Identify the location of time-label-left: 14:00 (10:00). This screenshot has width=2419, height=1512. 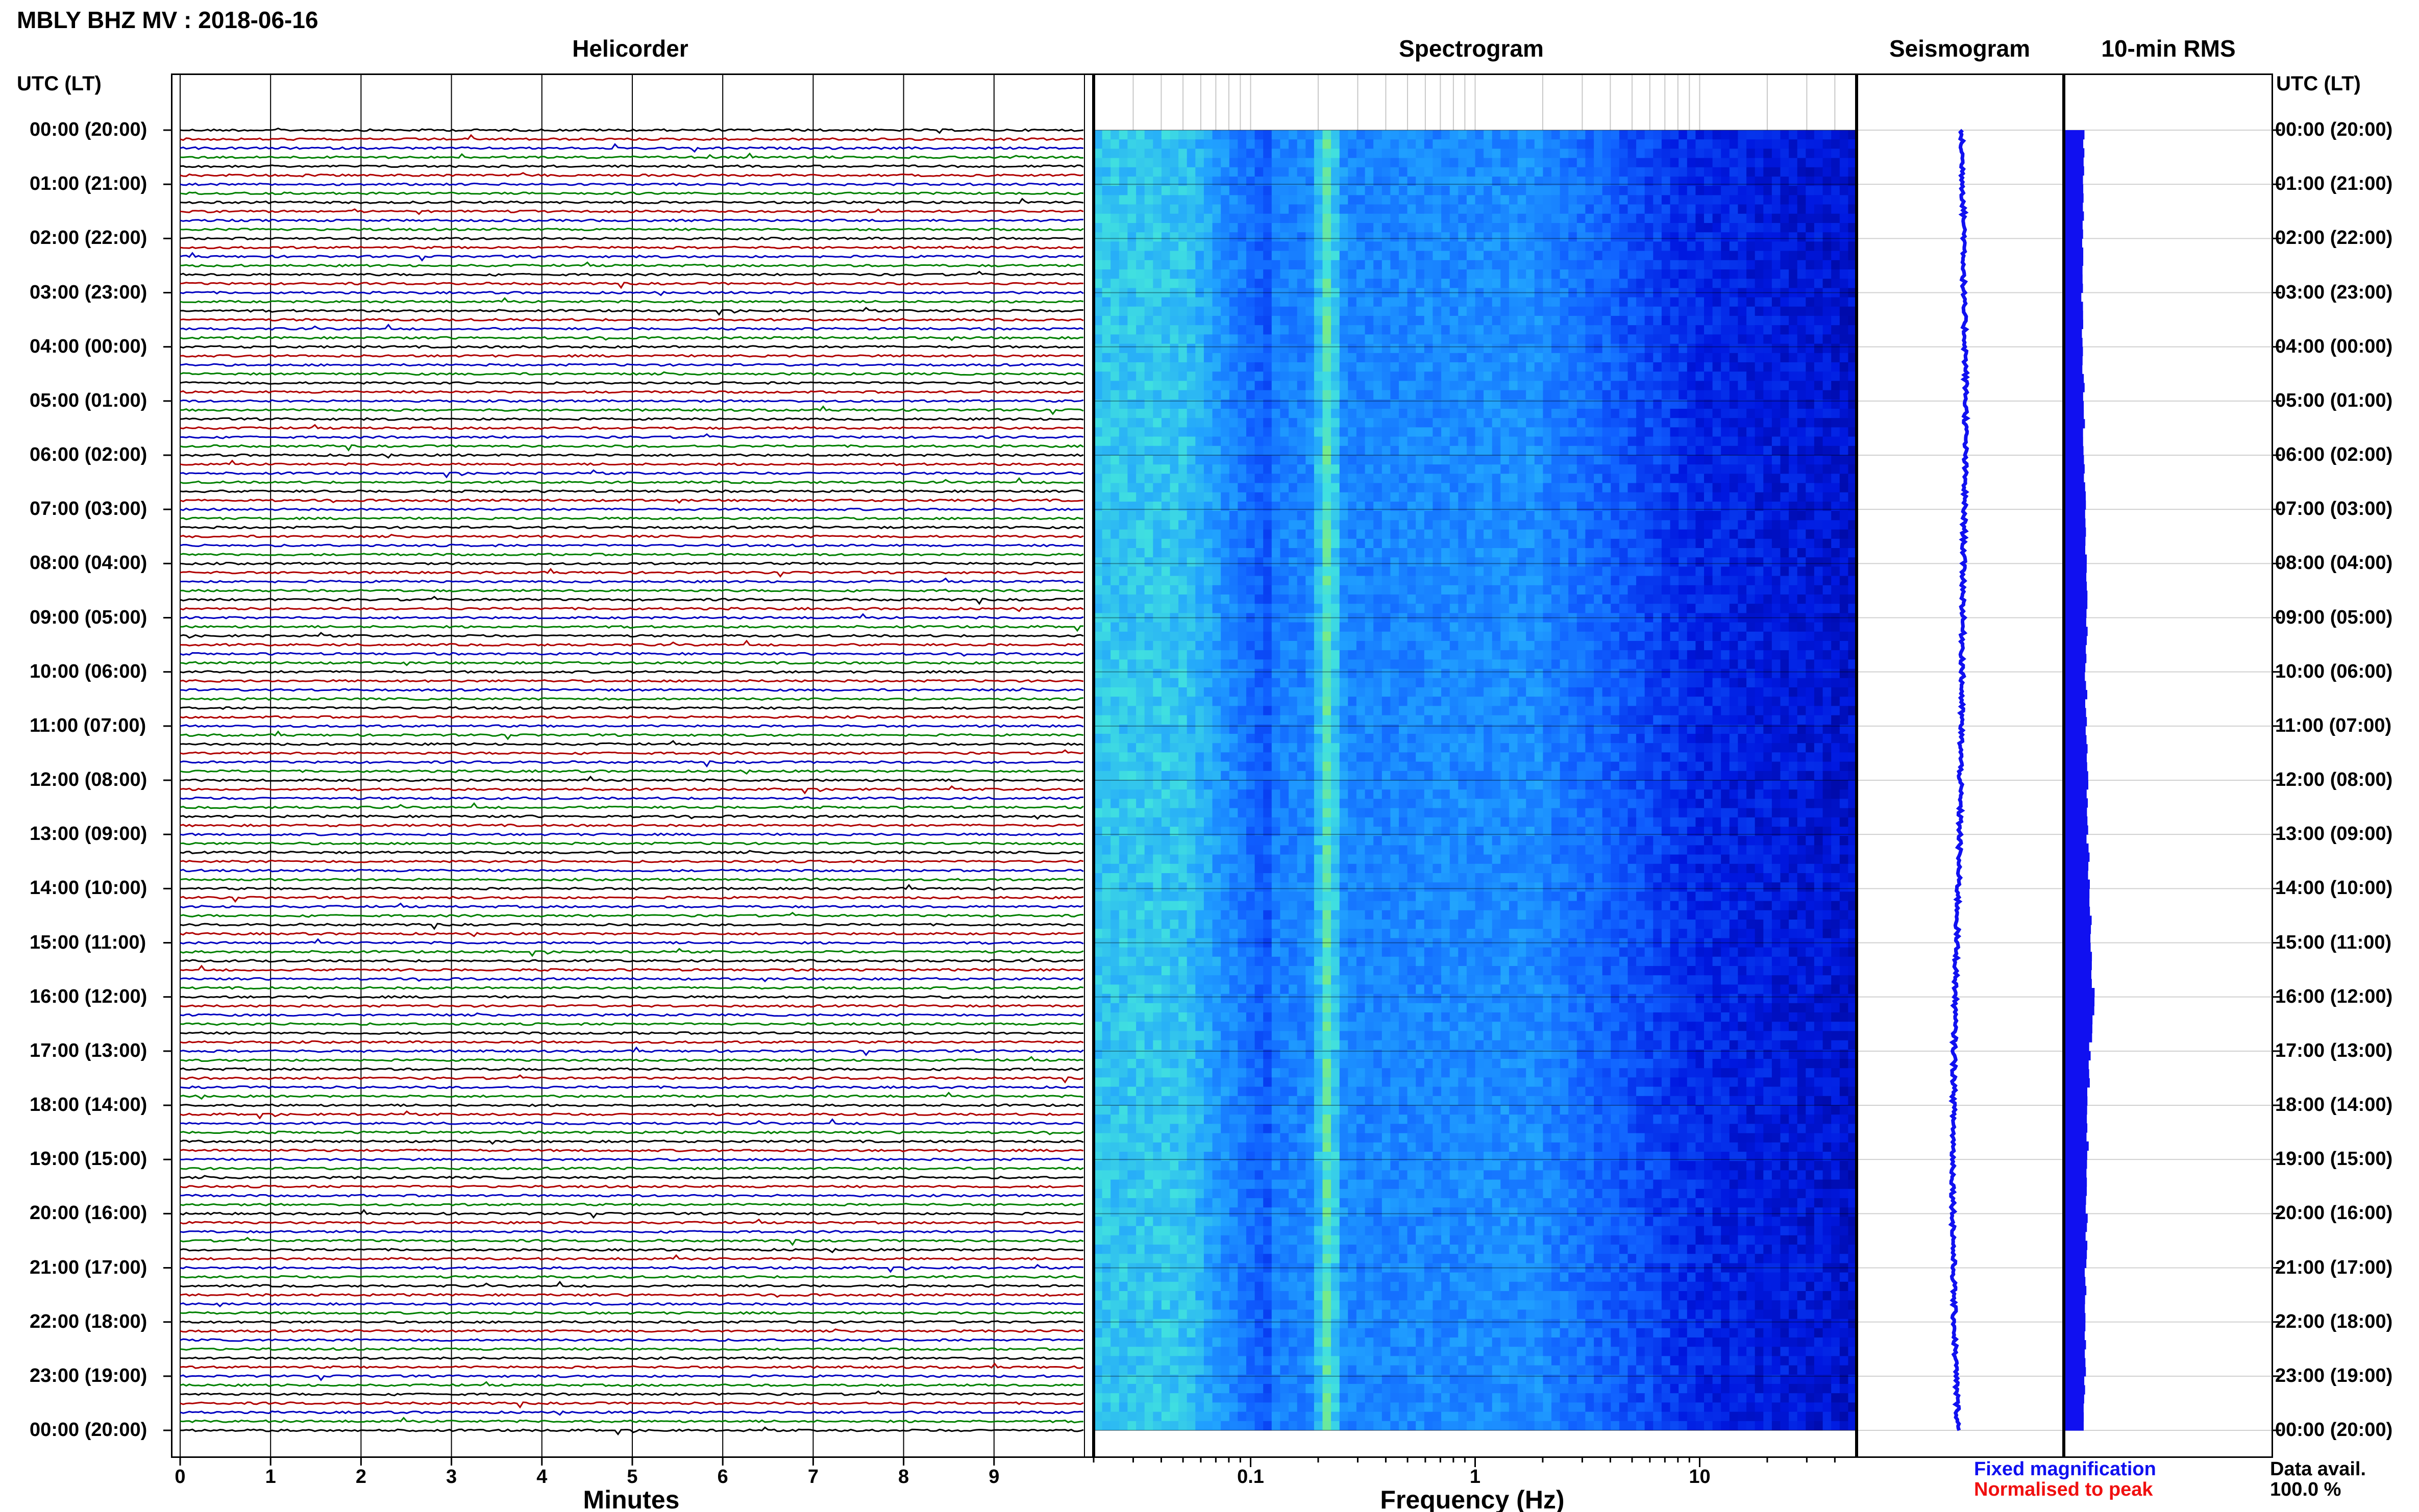
(88, 888).